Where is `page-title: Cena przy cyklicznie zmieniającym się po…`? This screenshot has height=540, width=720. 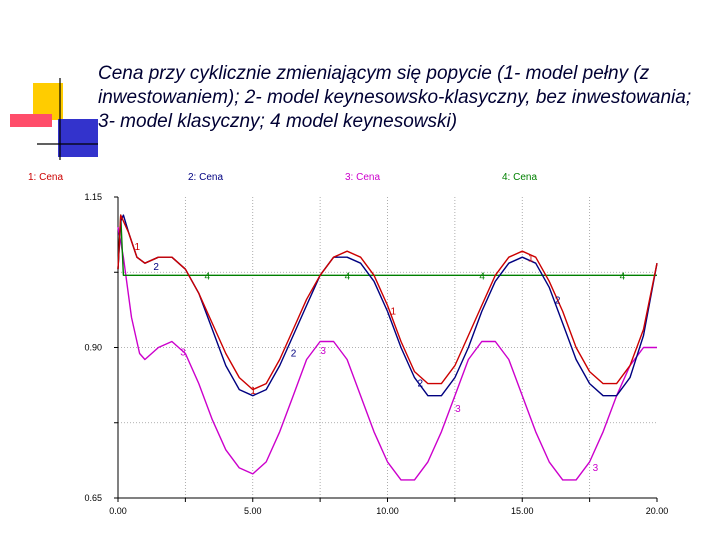 page-title: Cena przy cyklicznie zmieniającym się po… is located at coordinates (395, 97).